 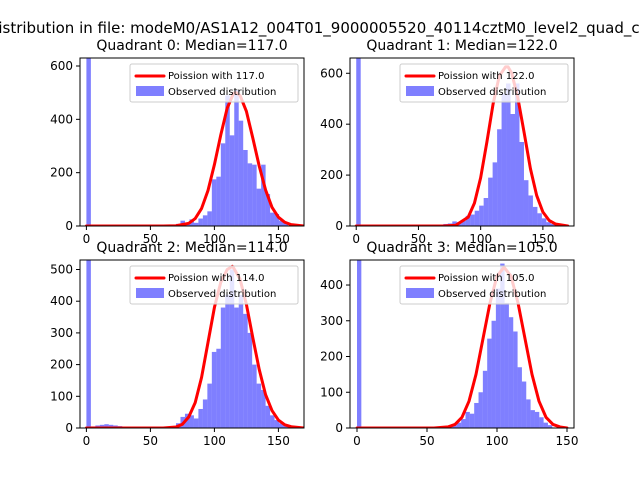 What do you see at coordinates (214, 83) in the screenshot?
I see `legend: Poission with 117.0 Observed distribution` at bounding box center [214, 83].